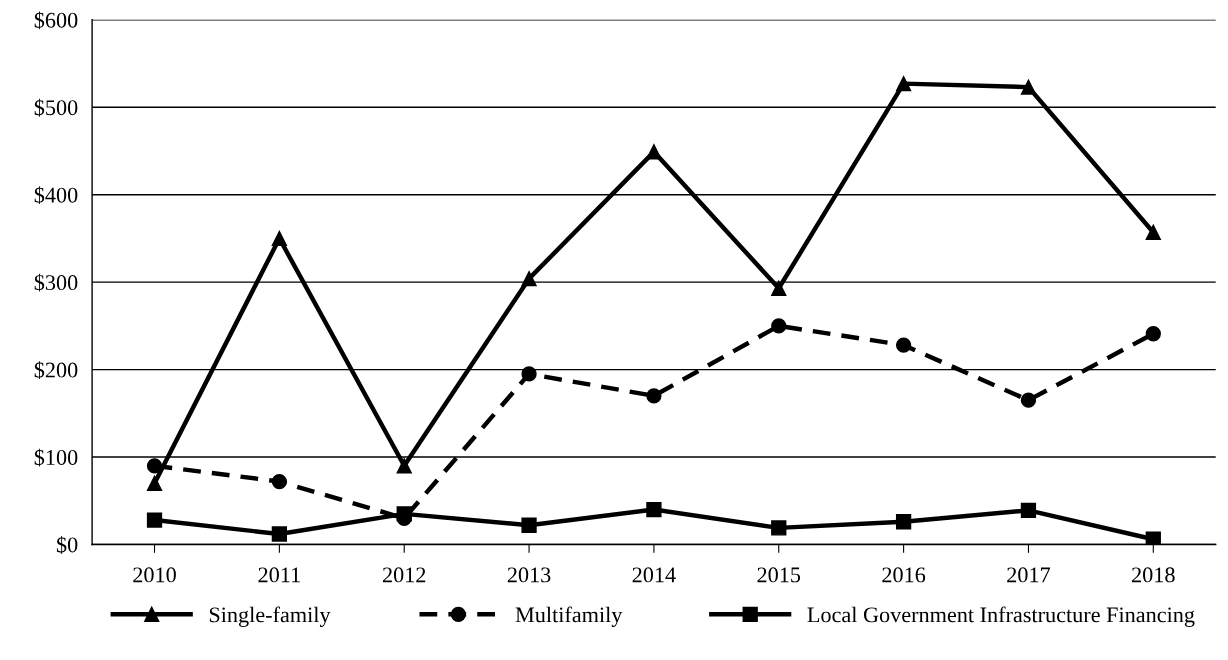 This screenshot has height=660, width=1228. I want to click on x-tick-label: 2010, so click(154, 575).